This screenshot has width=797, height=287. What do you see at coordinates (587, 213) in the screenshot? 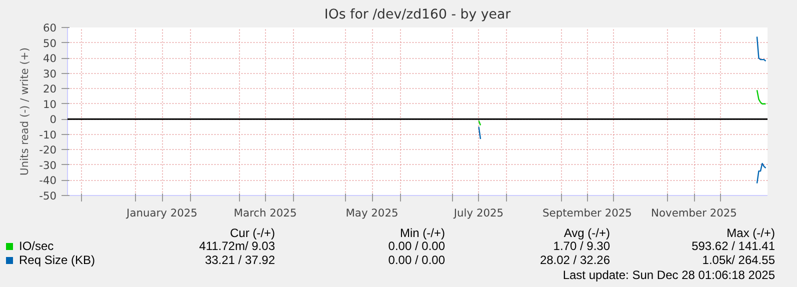
I see `x-tick-label: September 2025` at bounding box center [587, 213].